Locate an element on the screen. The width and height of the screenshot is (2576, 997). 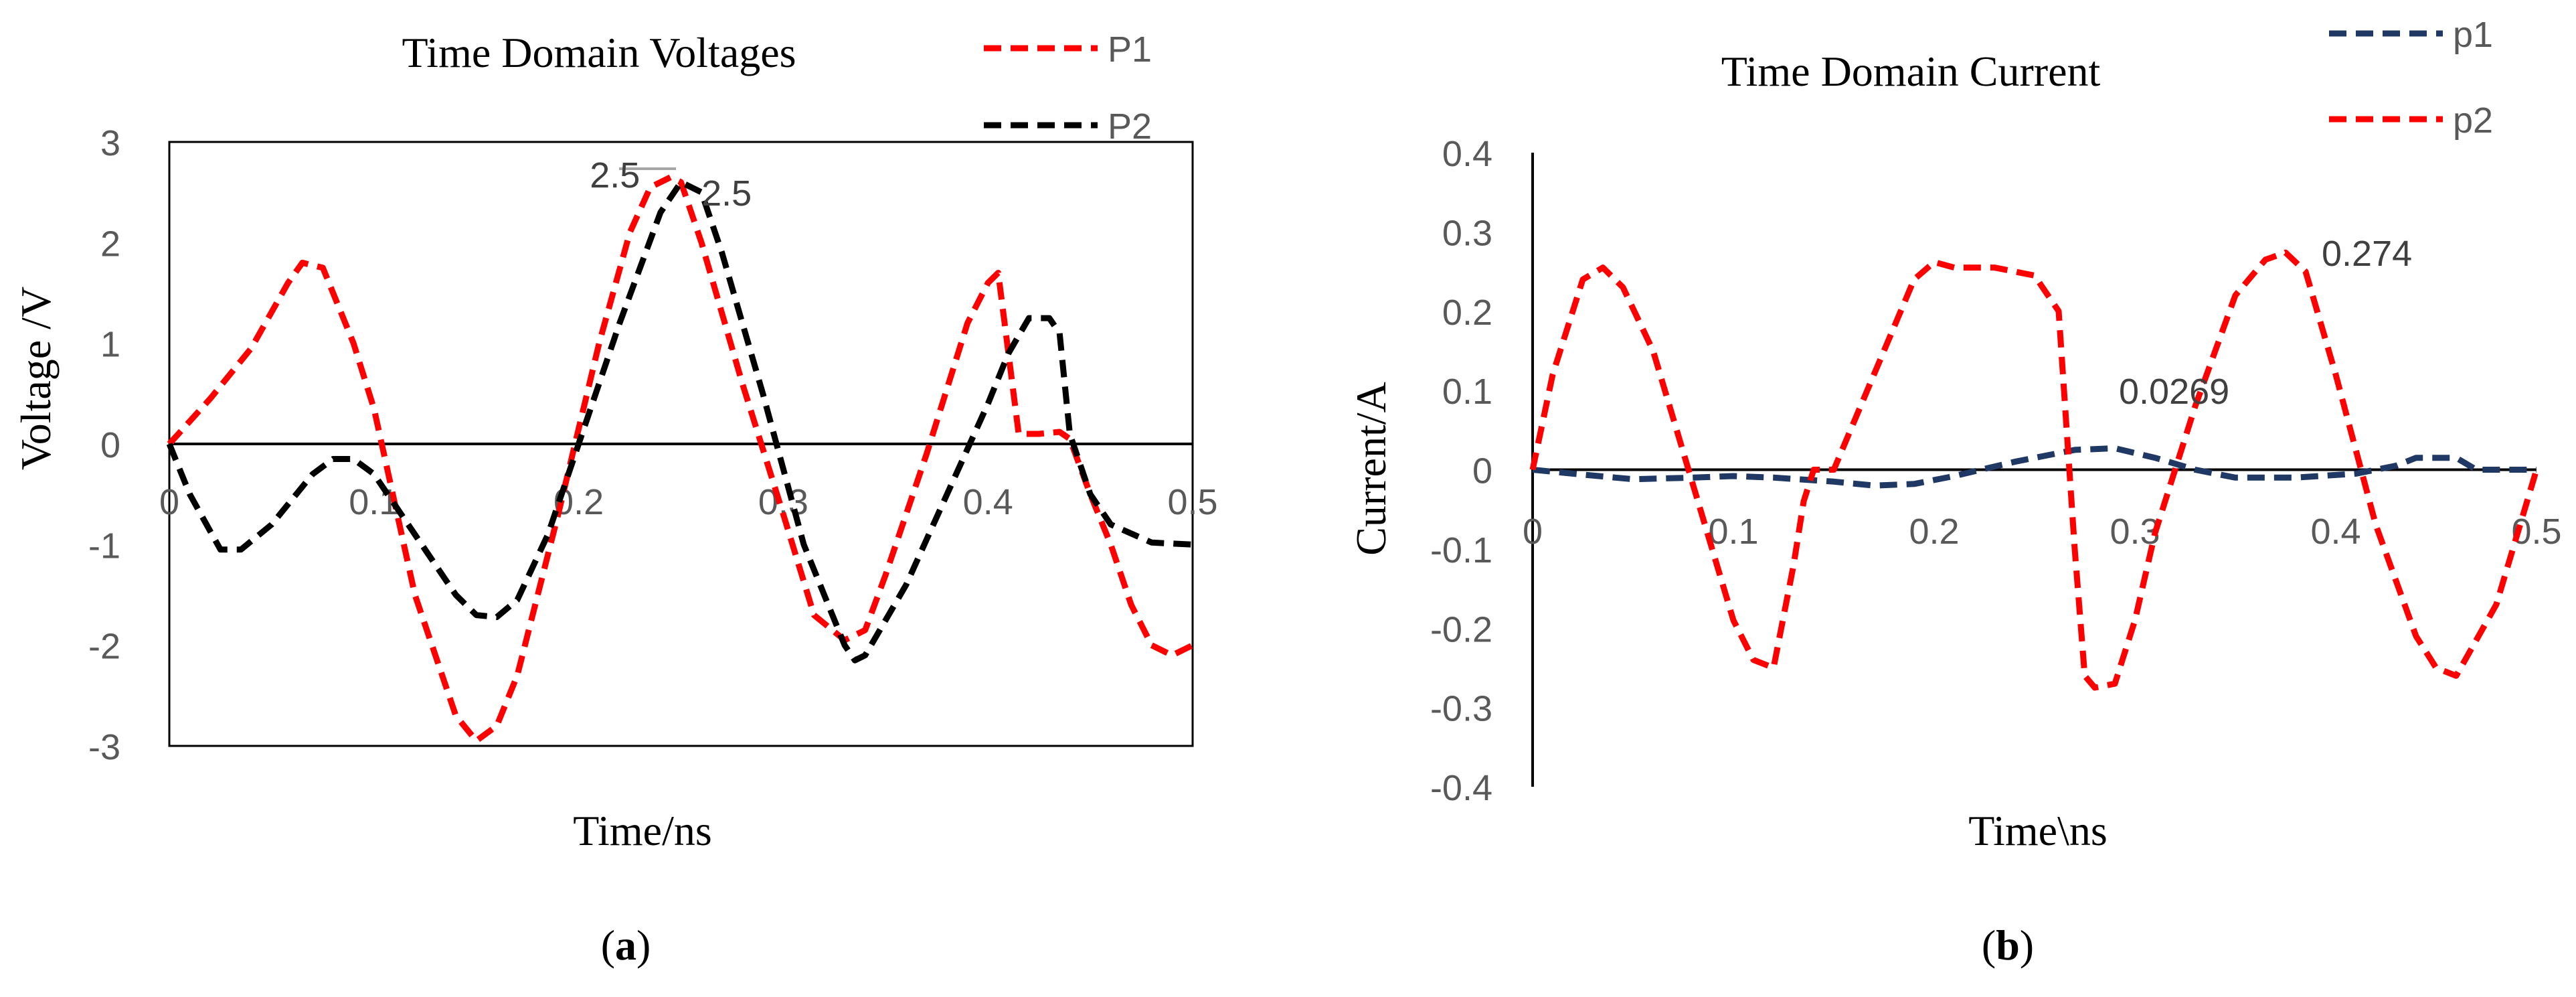
data-label: 0.0269 is located at coordinates (2174, 392).